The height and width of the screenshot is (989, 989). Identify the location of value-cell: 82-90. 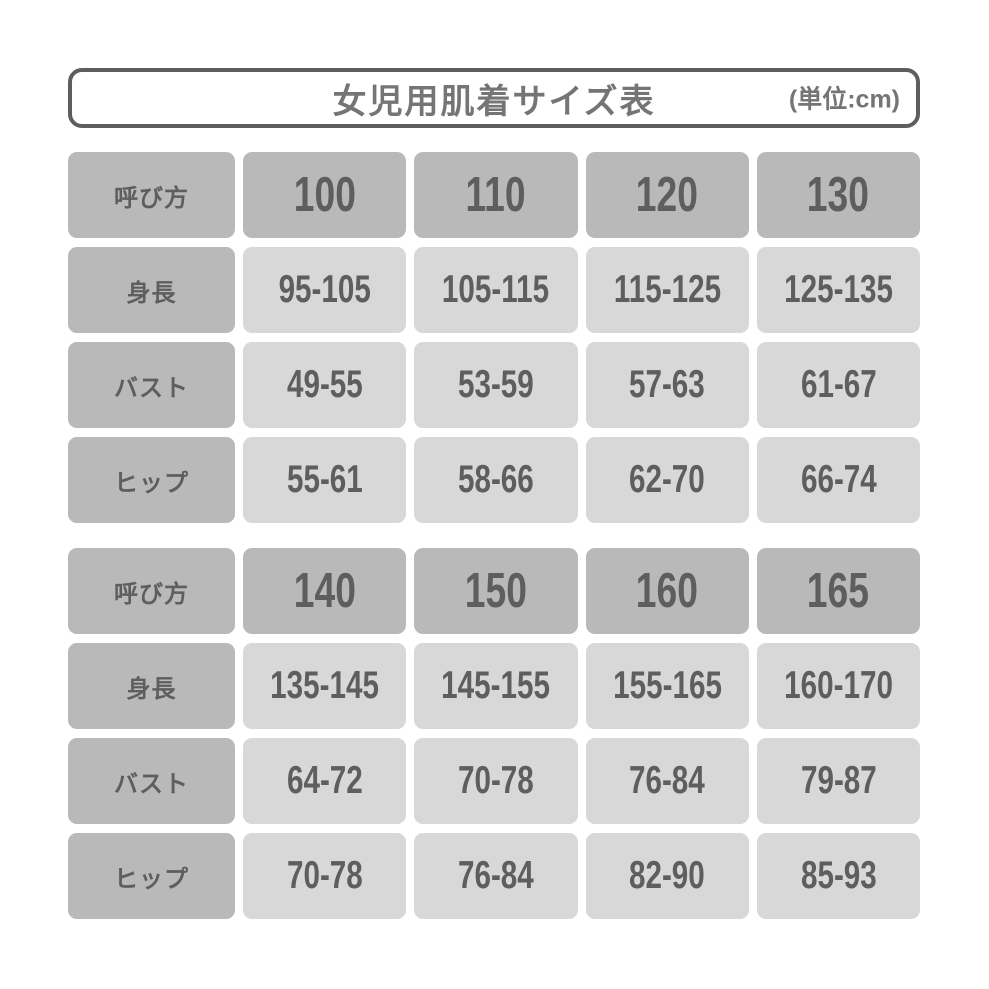
(667, 876).